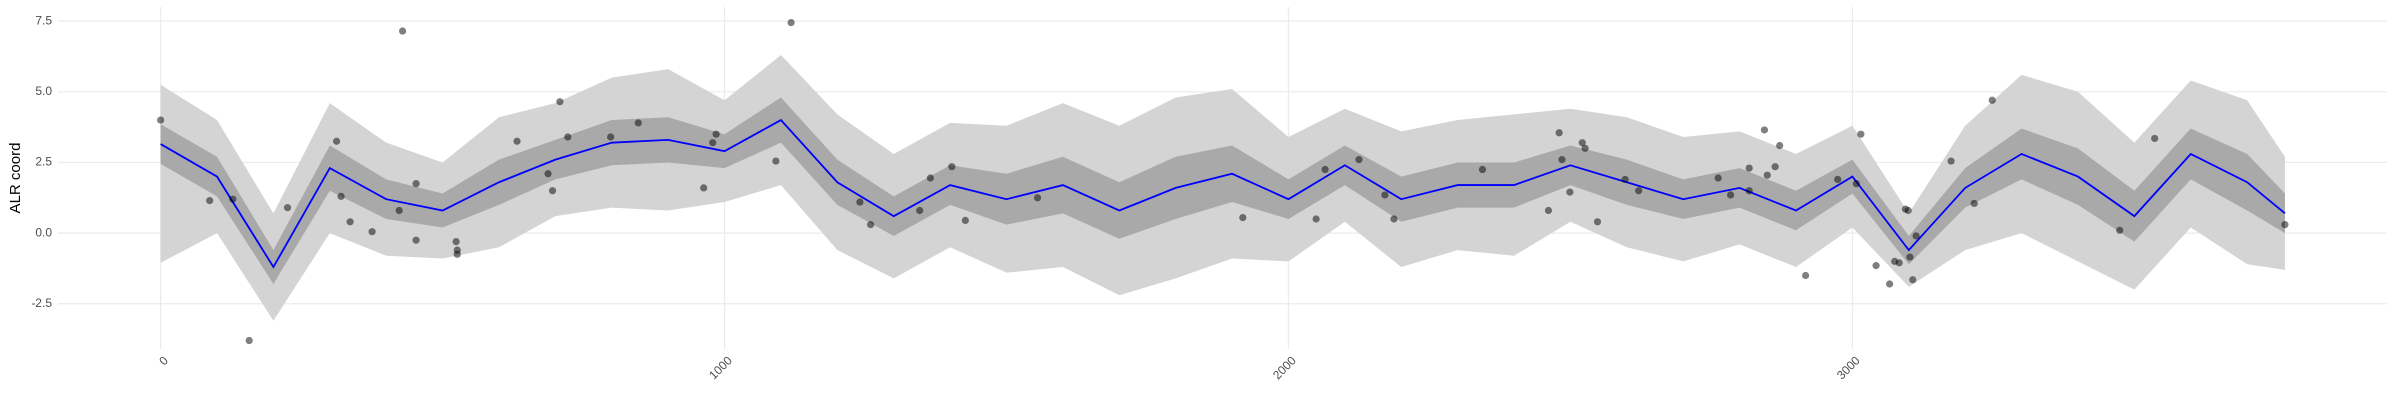 This screenshot has height=400, width=2400. Describe the element at coordinates (1848, 367) in the screenshot. I see `x-tick-label: 3000` at that location.